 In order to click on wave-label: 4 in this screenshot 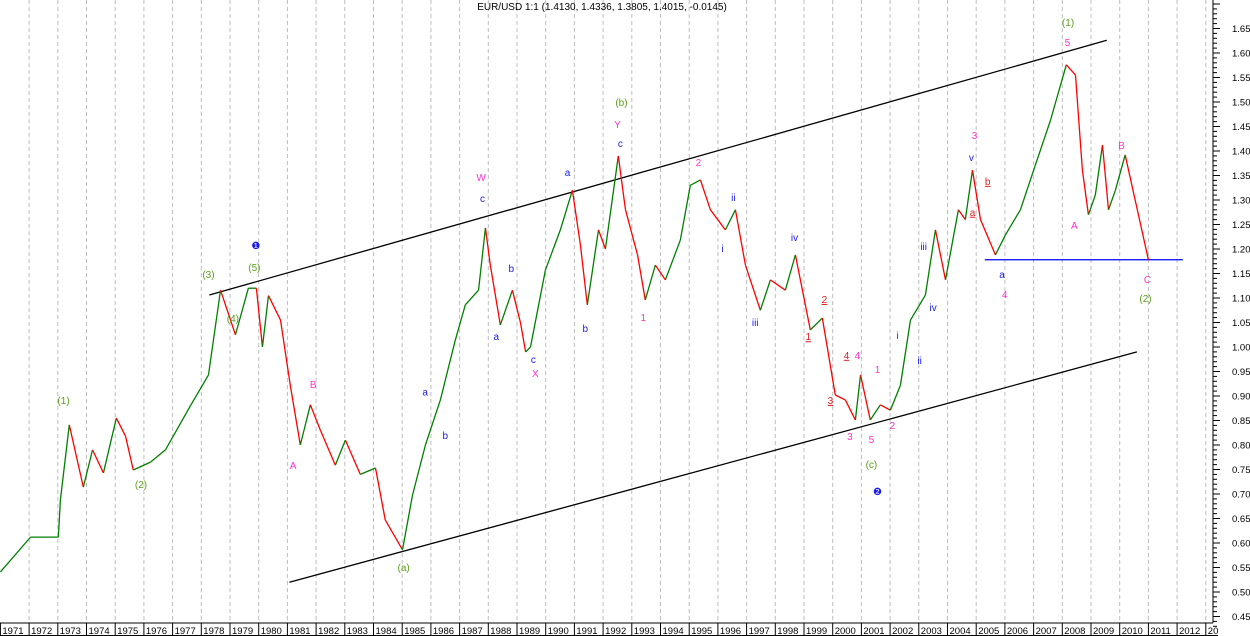, I will do `click(847, 356)`.